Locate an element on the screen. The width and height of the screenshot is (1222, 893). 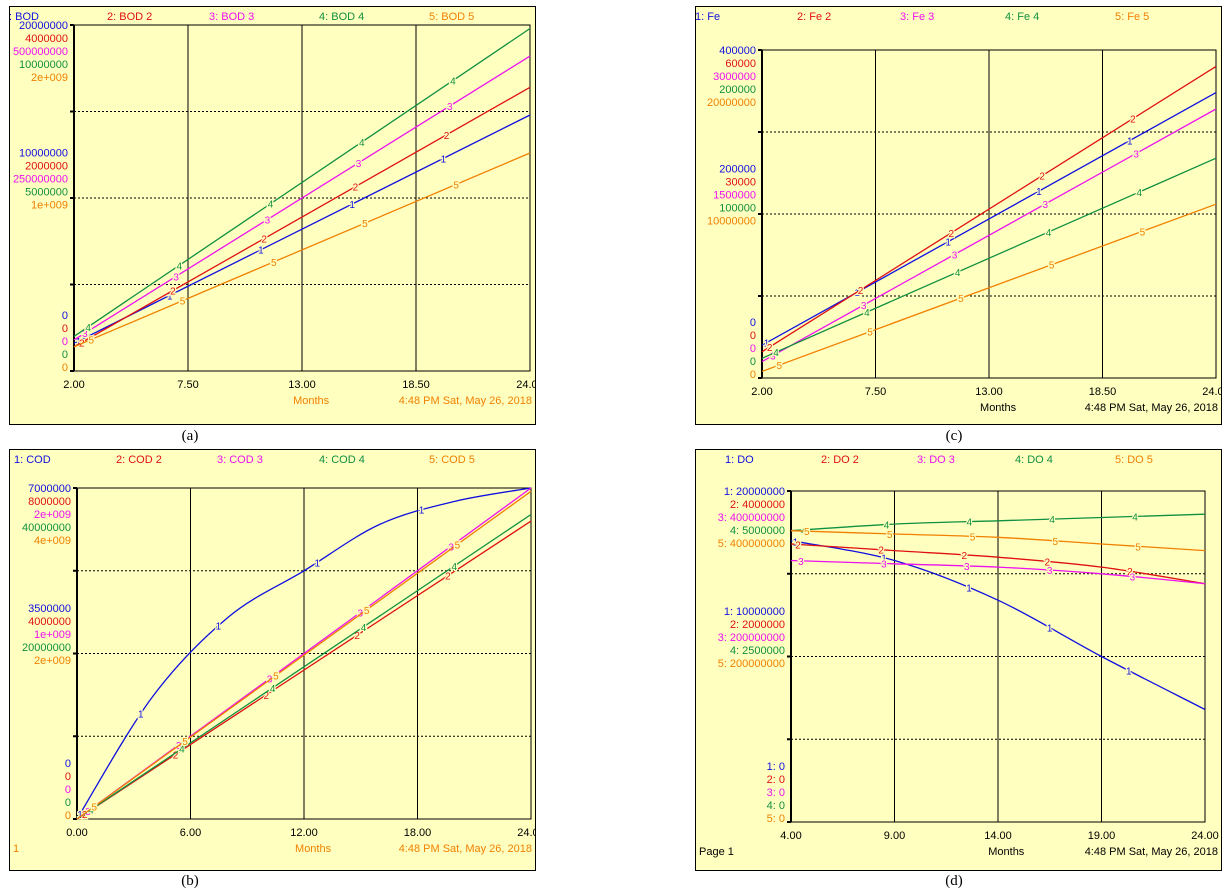
y-axis-label-5: 1e+009 is located at coordinates (49, 205).